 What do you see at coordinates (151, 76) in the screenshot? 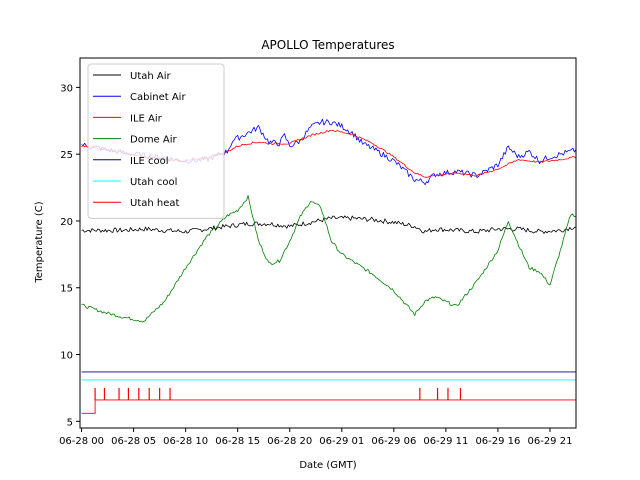
I see `legend-label-utah-air: Utah Air` at bounding box center [151, 76].